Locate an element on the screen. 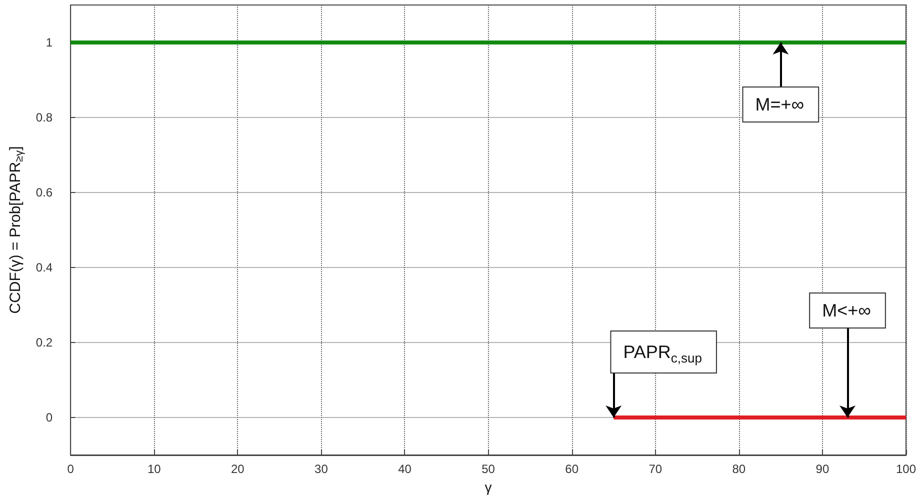 The image size is (919, 502). annotation: M=+∞ is located at coordinates (779, 104).